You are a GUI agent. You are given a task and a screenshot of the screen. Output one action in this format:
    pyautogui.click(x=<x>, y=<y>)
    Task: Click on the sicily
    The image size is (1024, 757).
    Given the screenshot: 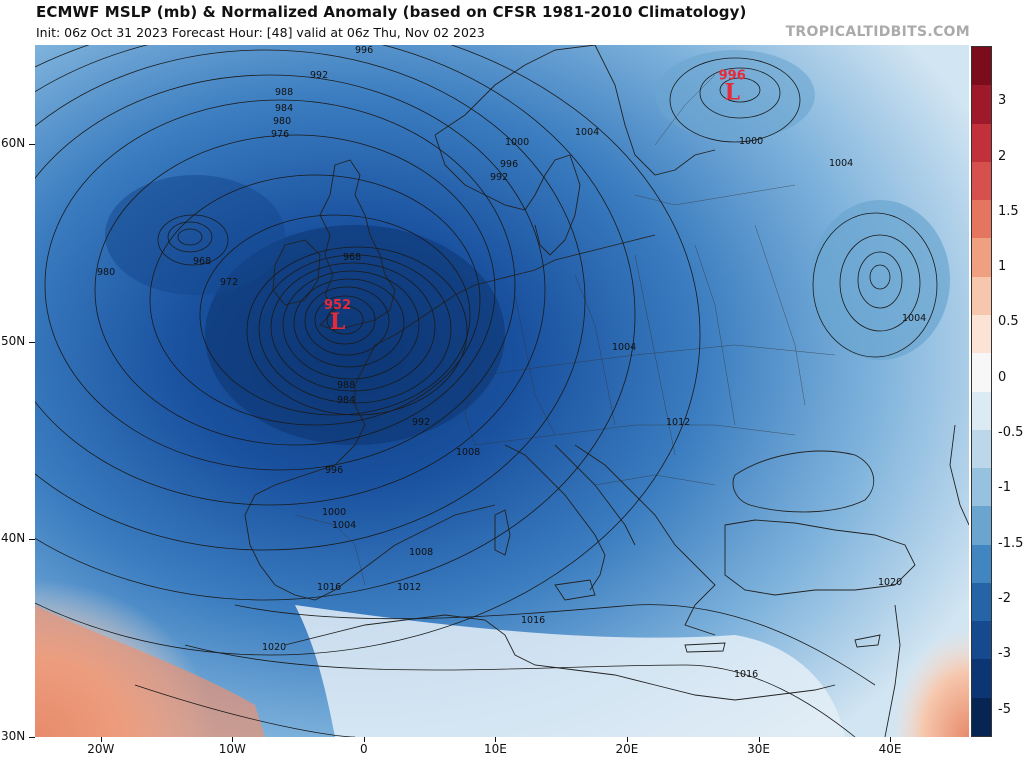 What is the action you would take?
    pyautogui.click(x=575, y=590)
    